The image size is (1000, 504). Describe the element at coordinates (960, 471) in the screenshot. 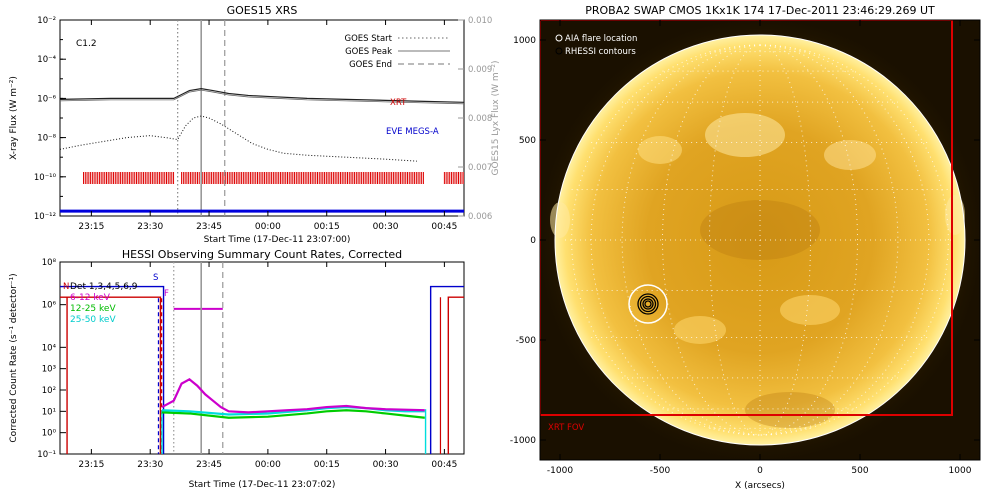

I see `x-tick-label: 1000` at that location.